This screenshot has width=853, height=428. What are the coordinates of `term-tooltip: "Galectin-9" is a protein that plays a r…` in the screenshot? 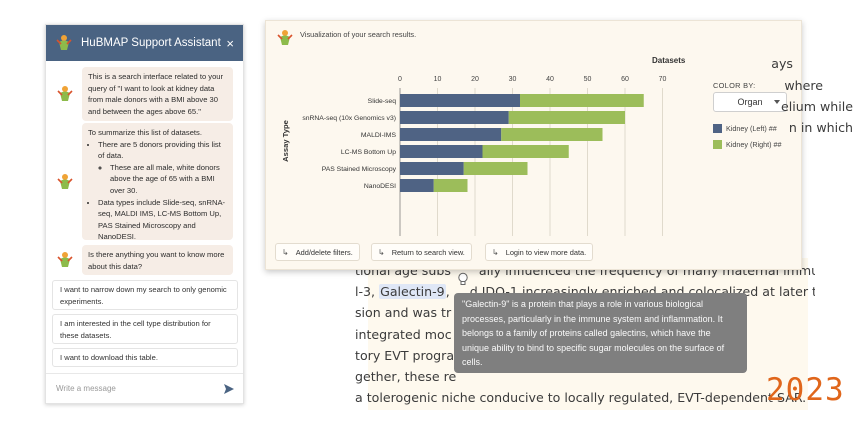 It's located at (600, 333).